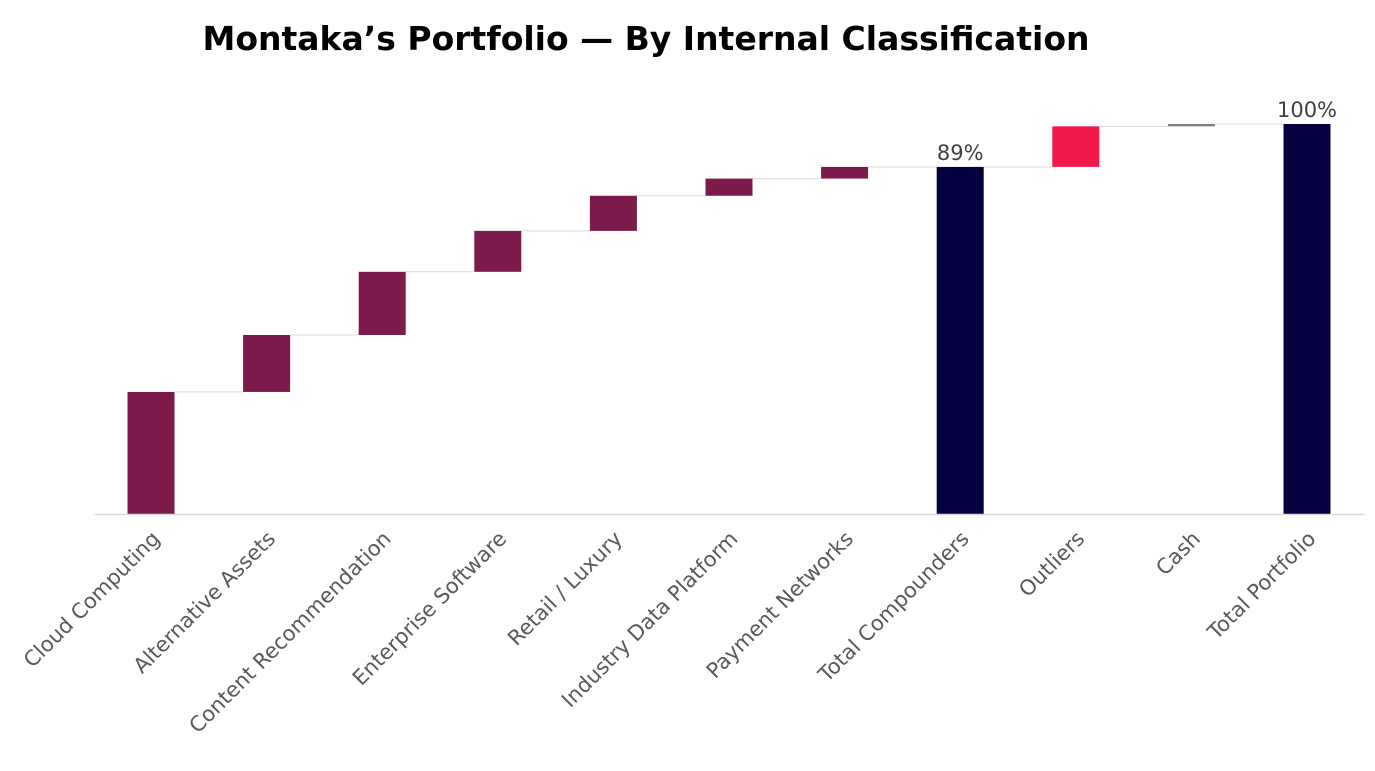  What do you see at coordinates (382, 303) in the screenshot?
I see `bar-content-recommendation` at bounding box center [382, 303].